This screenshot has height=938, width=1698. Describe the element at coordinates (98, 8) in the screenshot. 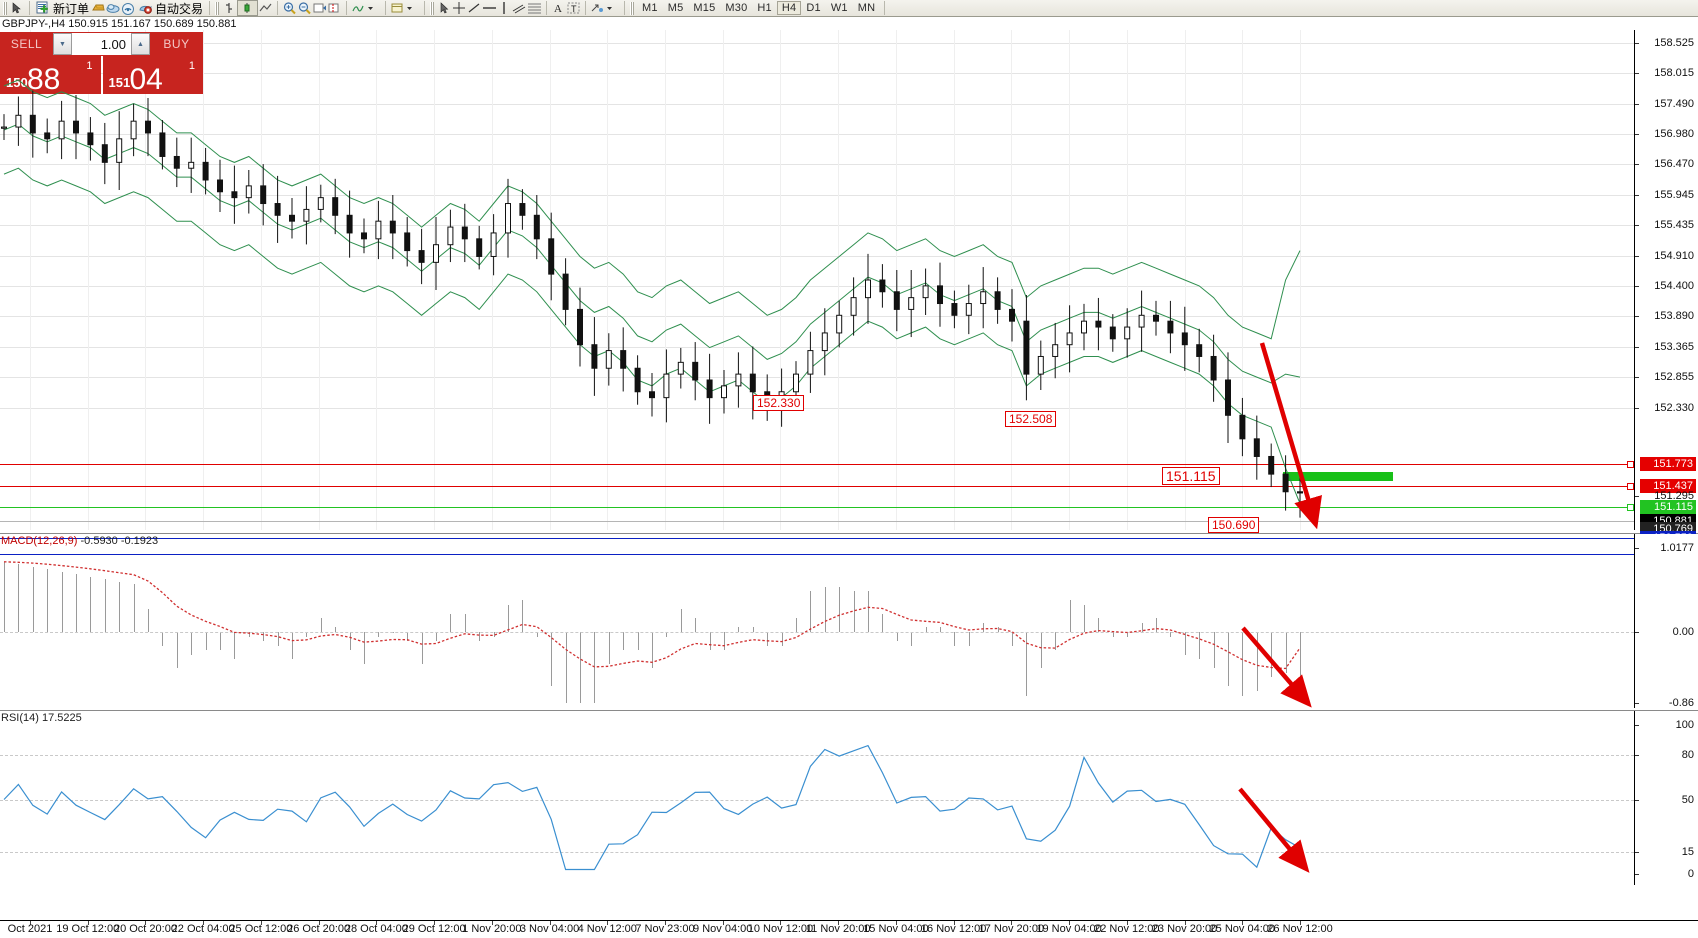

I see `gold-bar-icon` at that location.